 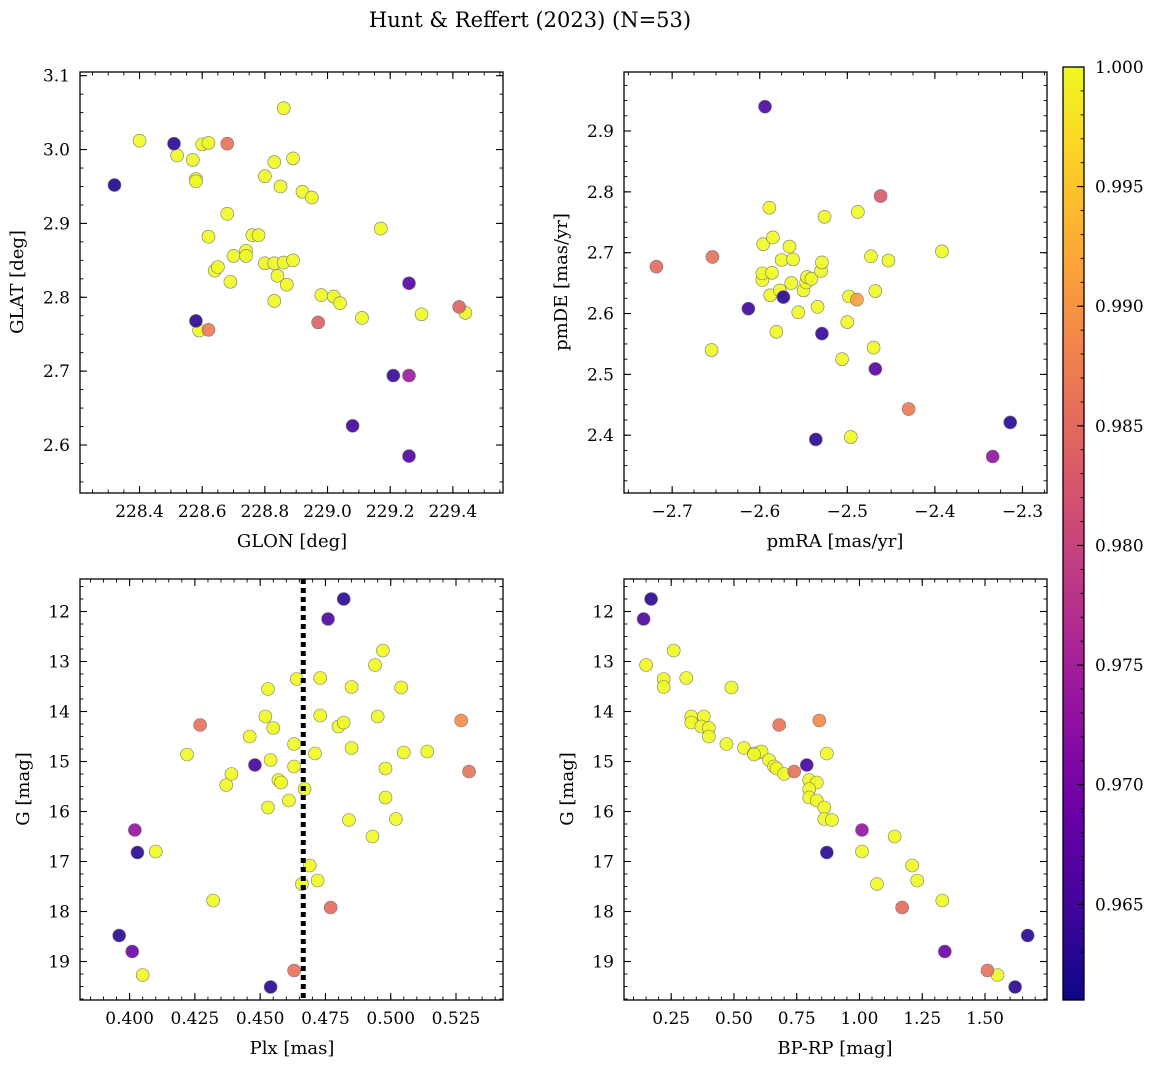 I want to click on y-tick-label: 2.7, so click(x=56, y=372).